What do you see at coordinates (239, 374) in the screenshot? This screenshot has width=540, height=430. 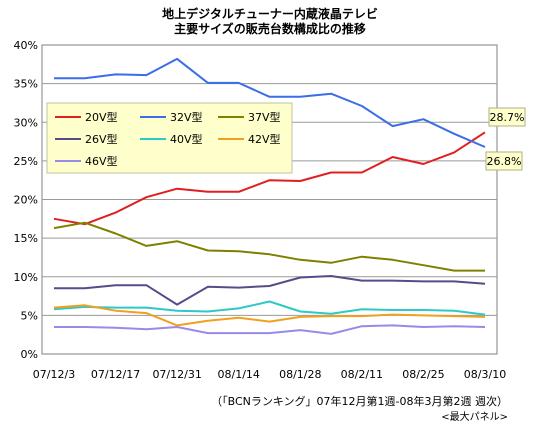 I see `x-tick-label: 08/1/14` at bounding box center [239, 374].